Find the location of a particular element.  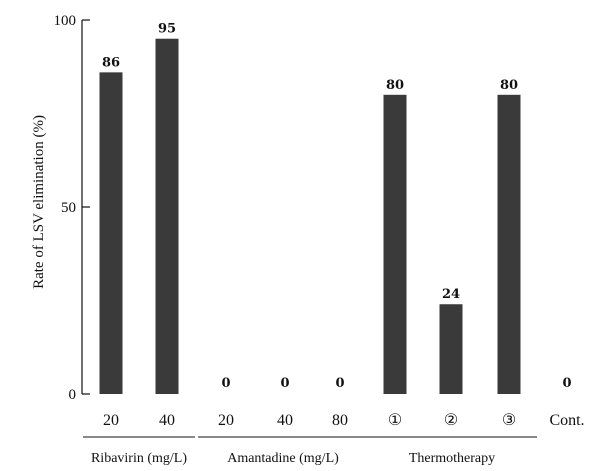

bar-value-label: 86 is located at coordinates (111, 62).